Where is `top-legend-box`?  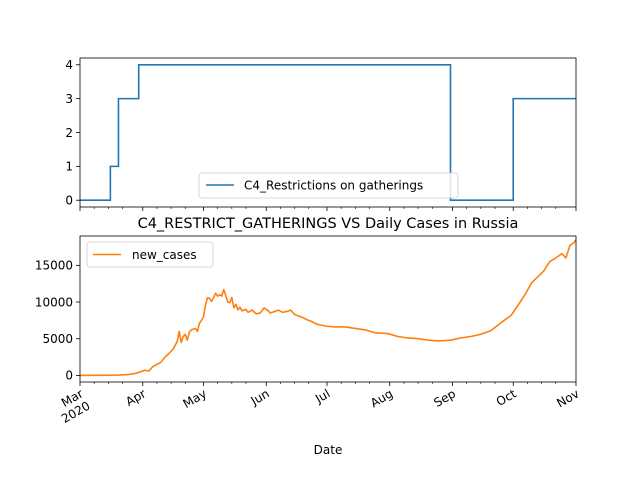 top-legend-box is located at coordinates (328, 185).